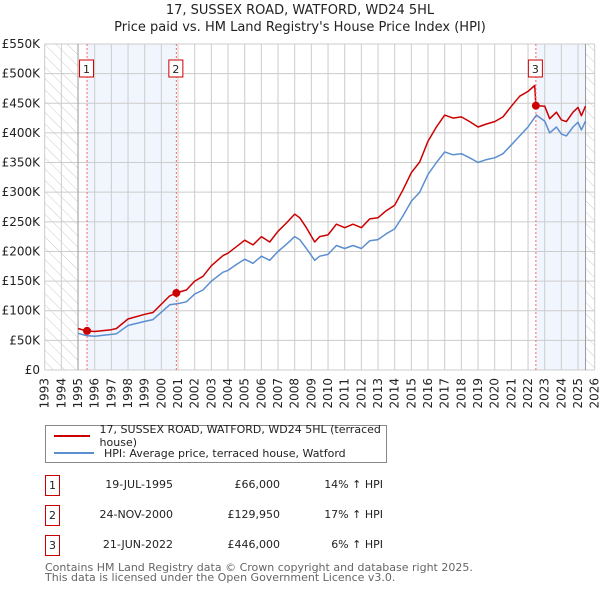 The image size is (600, 590). I want to click on x-tick-label: 2002, so click(195, 393).